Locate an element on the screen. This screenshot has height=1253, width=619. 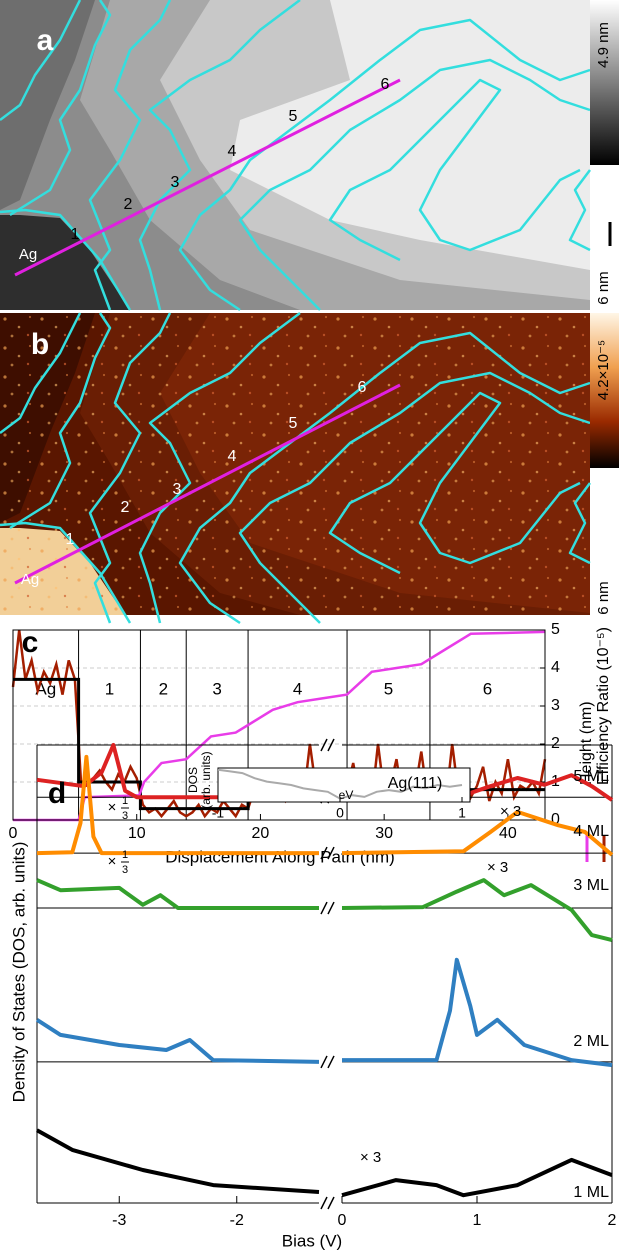
y-tick-label: 5 is located at coordinates (555, 629).